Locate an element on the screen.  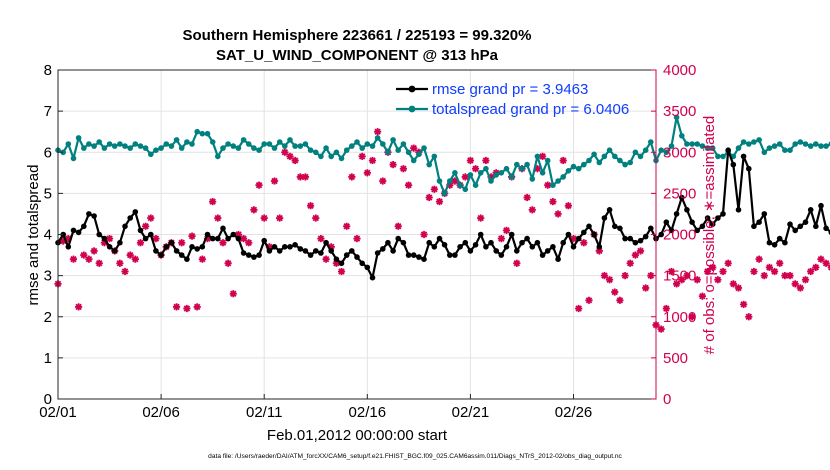
y-right-tick-label: 4000 is located at coordinates (679, 70).